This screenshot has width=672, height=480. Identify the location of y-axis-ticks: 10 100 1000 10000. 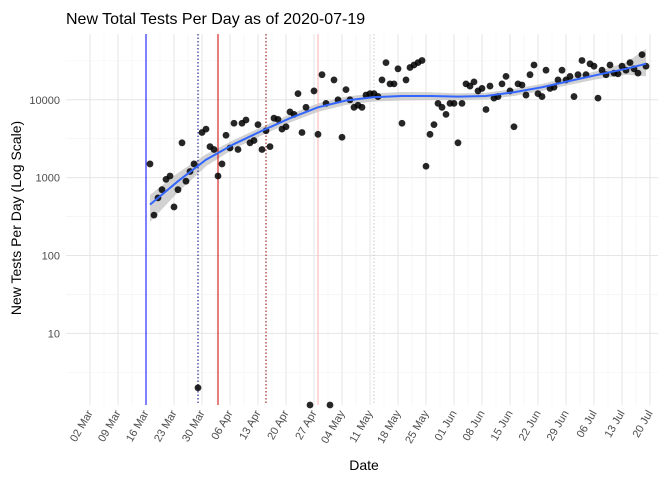
(44, 218).